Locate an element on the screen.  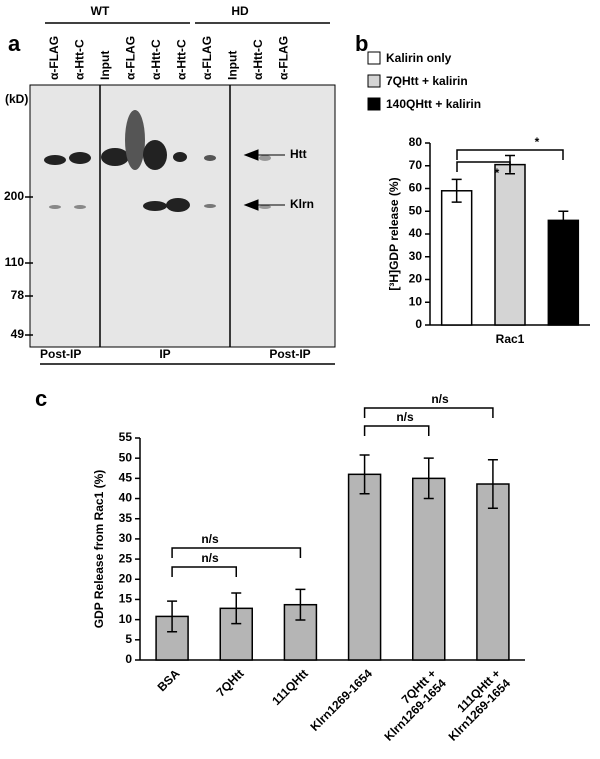
bands is located at coordinates (157, 161).